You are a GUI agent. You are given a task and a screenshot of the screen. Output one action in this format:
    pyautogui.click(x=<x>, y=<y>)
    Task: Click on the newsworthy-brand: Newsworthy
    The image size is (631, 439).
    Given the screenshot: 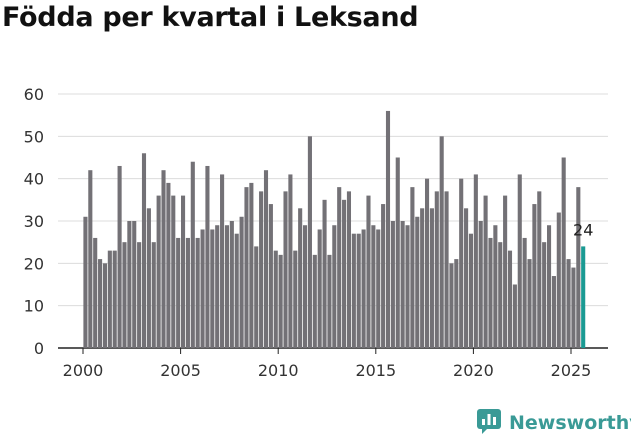 What is the action you would take?
    pyautogui.click(x=553, y=423)
    